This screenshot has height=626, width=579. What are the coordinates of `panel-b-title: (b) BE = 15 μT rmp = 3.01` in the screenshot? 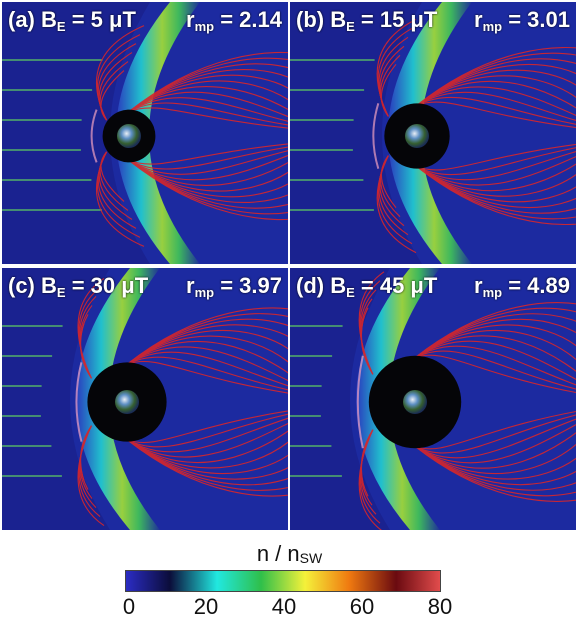 It's located at (433, 21).